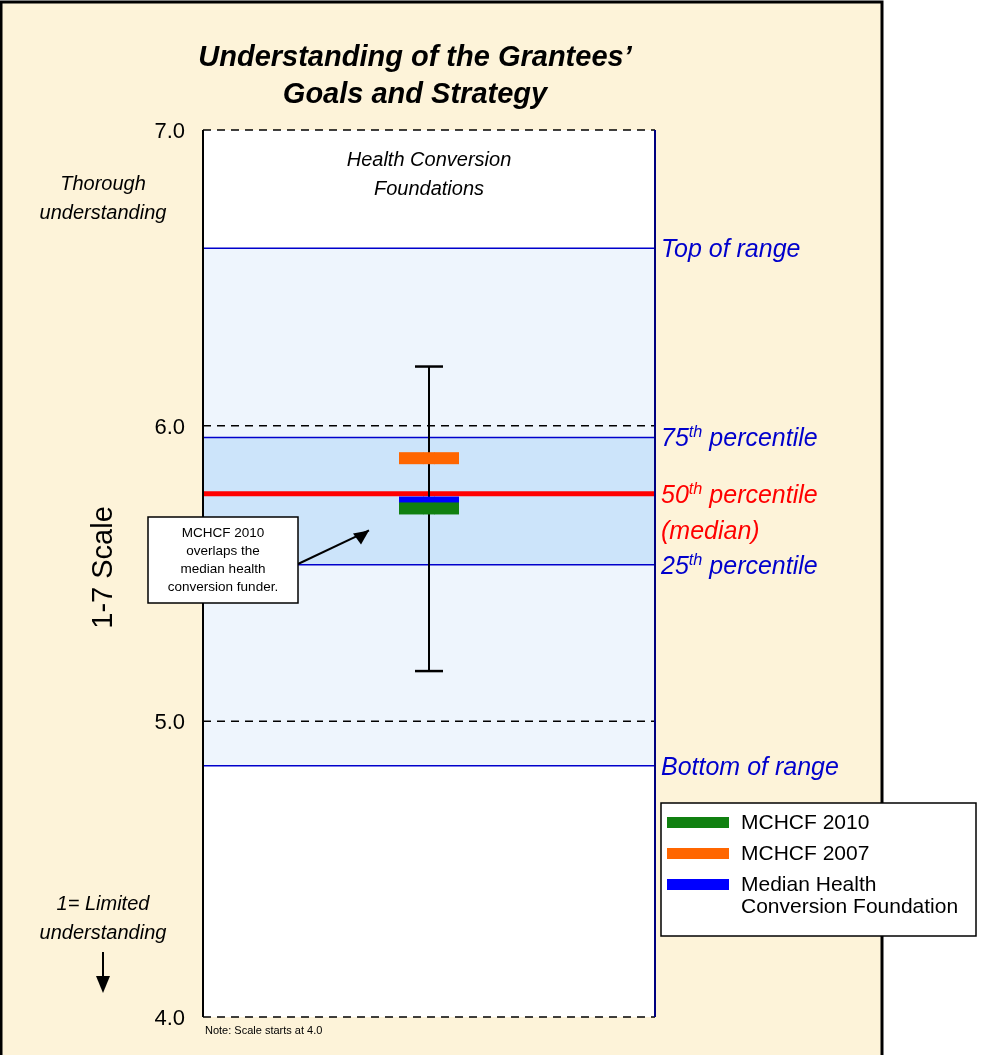 The image size is (981, 1055). I want to click on x-tick-label: Health Conversion Foundations, so click(429, 173).